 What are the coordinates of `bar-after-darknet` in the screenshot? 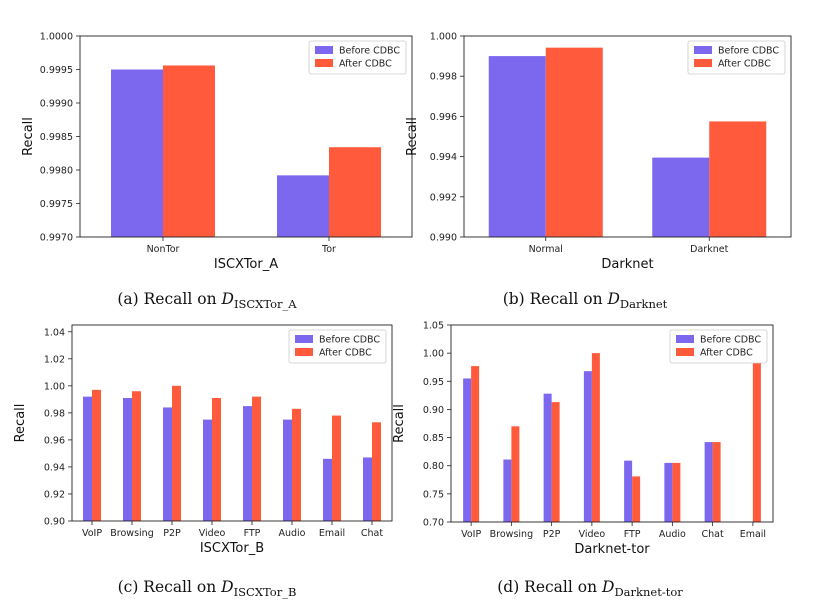 It's located at (738, 179).